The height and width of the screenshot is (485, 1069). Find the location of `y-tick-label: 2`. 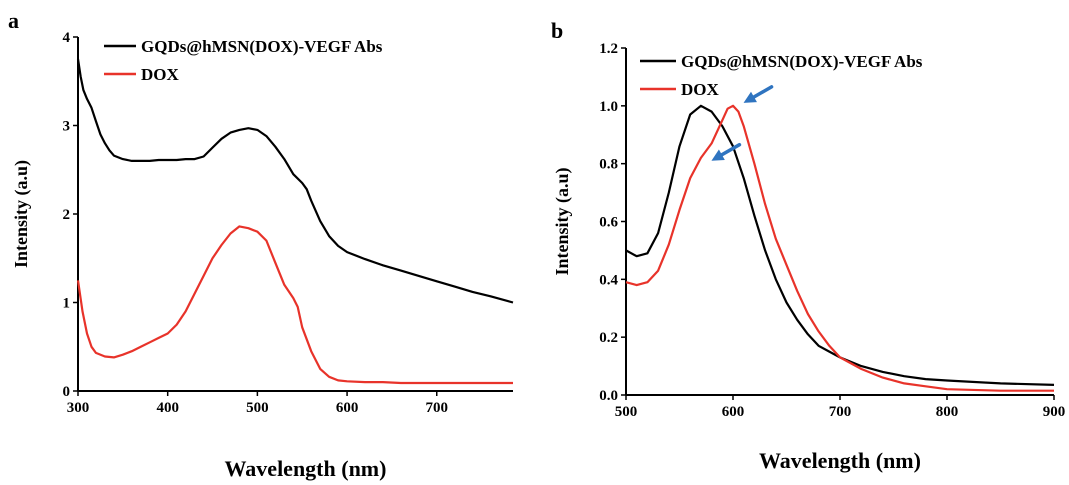

y-tick-label: 2 is located at coordinates (67, 215).